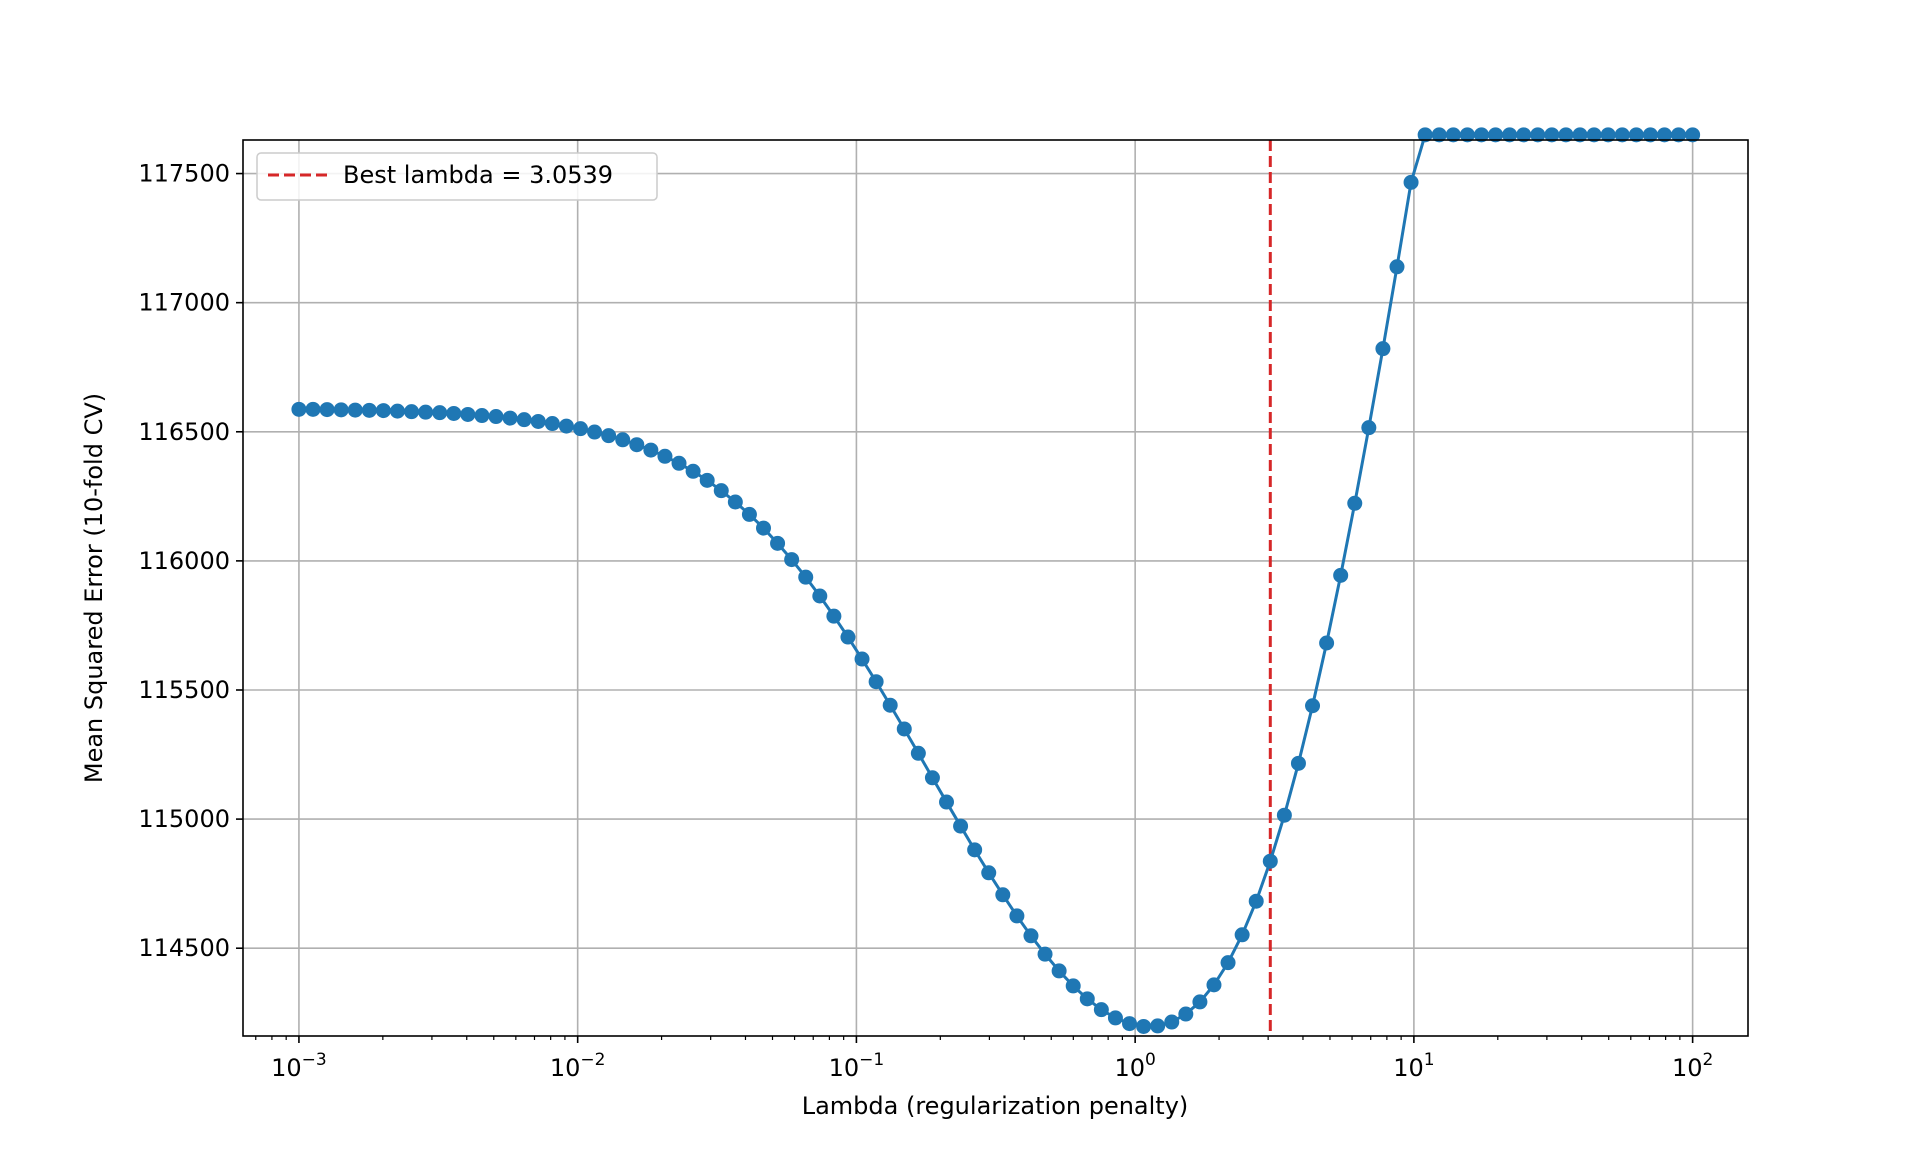 Image resolution: width=1920 pixels, height=1152 pixels. What do you see at coordinates (314, 1060) in the screenshot?
I see `x-tick-exponent: −3` at bounding box center [314, 1060].